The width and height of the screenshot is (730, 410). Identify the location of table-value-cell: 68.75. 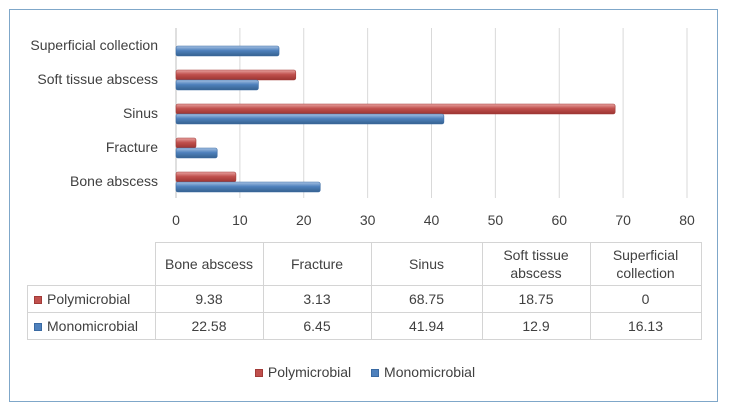
(426, 298).